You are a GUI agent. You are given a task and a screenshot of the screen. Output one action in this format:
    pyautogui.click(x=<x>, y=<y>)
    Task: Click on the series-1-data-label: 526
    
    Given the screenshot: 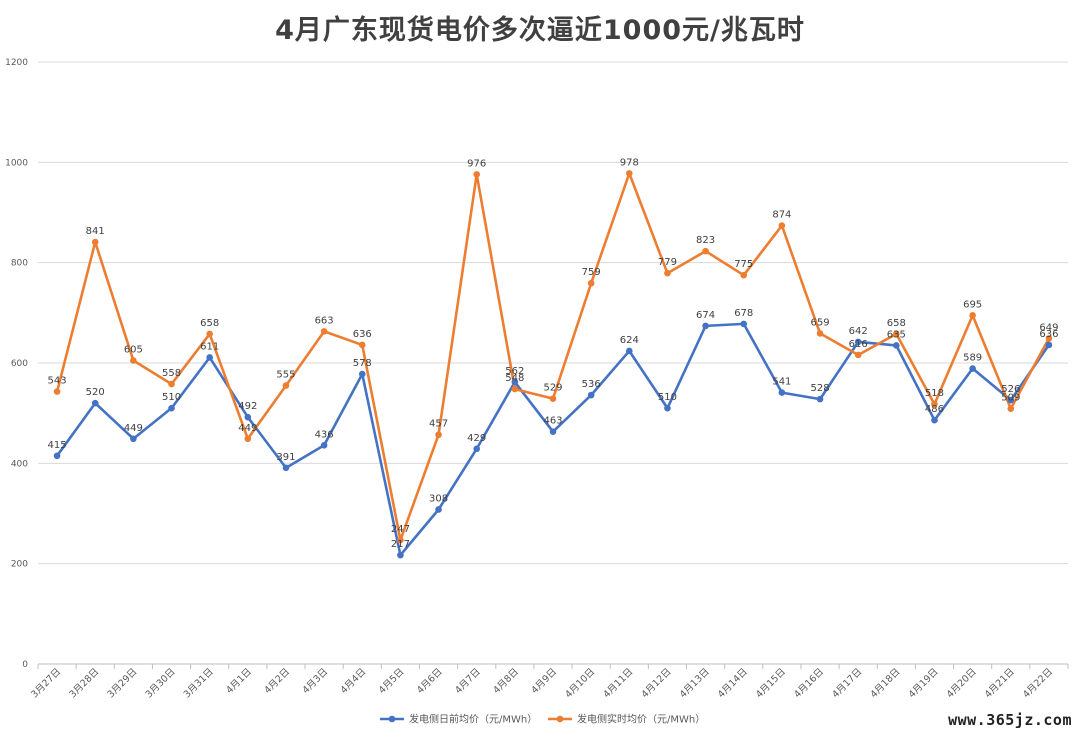 What is the action you would take?
    pyautogui.click(x=1010, y=389)
    